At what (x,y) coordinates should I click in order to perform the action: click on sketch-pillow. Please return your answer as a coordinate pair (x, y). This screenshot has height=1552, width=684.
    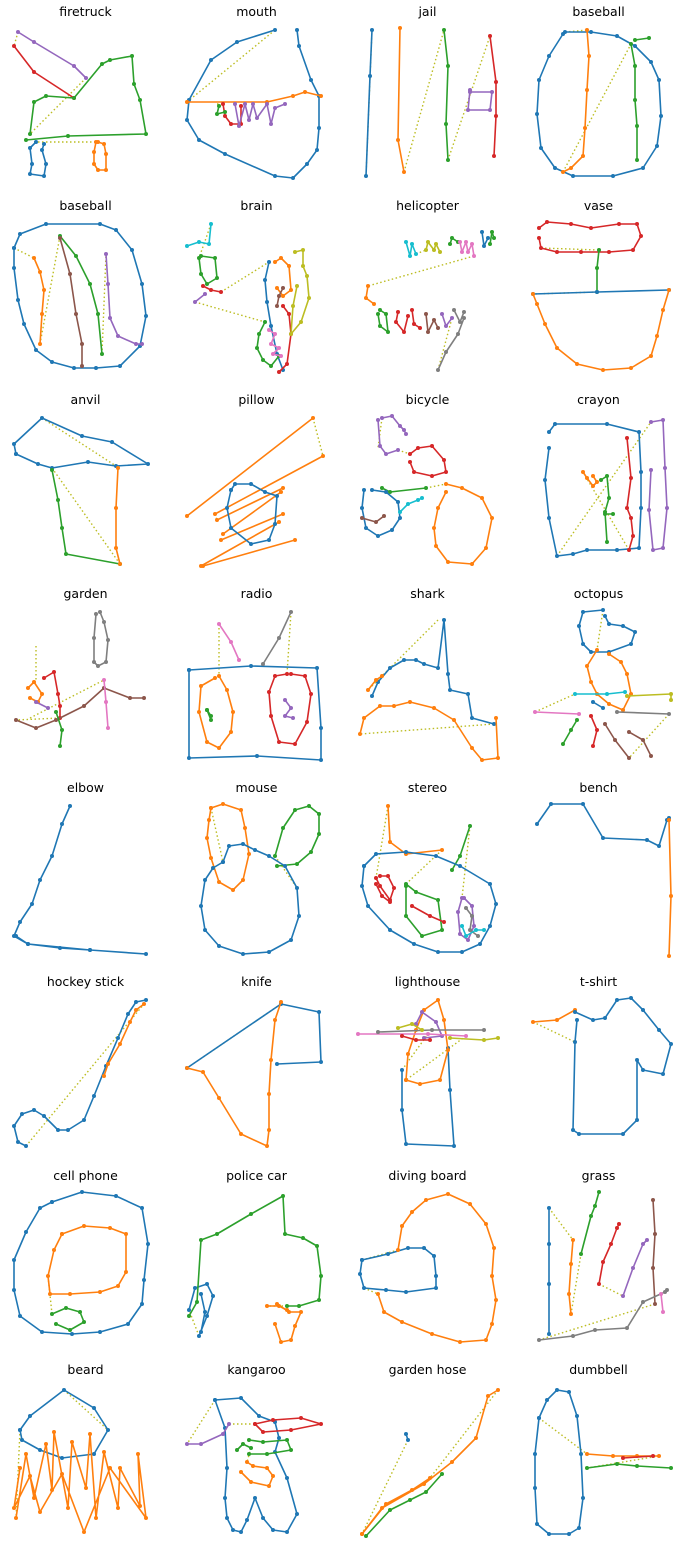
    Looking at the image, I should click on (256, 485).